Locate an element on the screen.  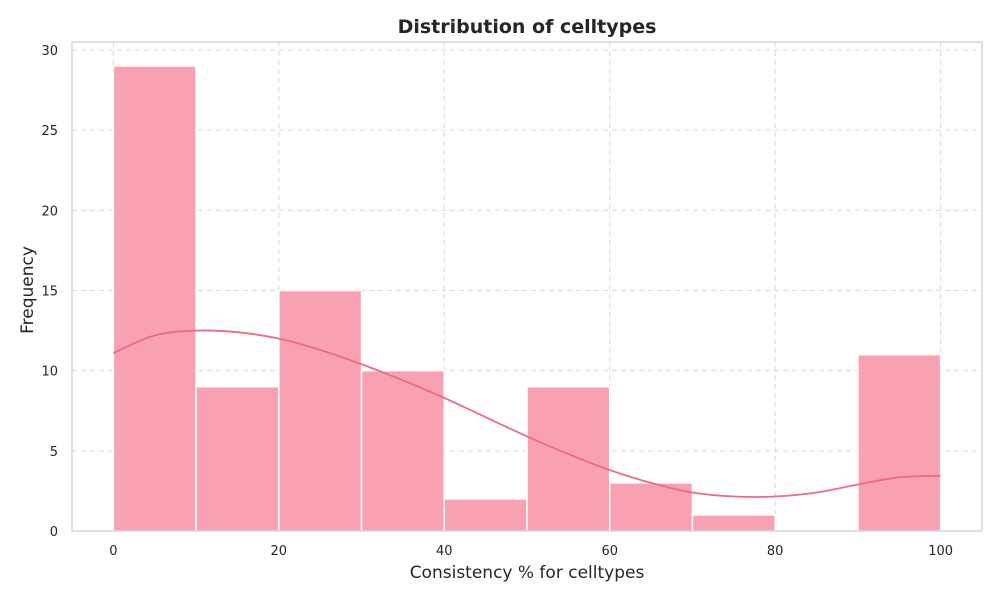
y-tick-label: 25 is located at coordinates (49, 131).